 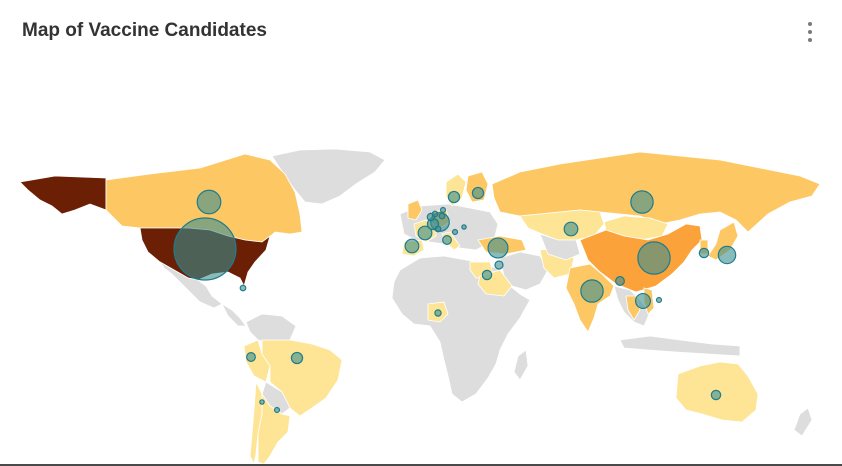 What do you see at coordinates (447, 240) in the screenshot?
I see `bubble-italy` at bounding box center [447, 240].